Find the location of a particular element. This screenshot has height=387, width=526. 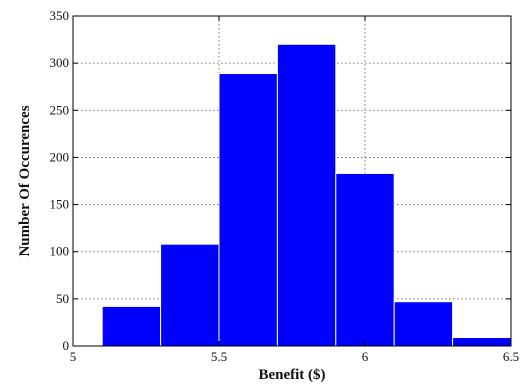

x-axis-title: Benefit ($) is located at coordinates (291, 375).